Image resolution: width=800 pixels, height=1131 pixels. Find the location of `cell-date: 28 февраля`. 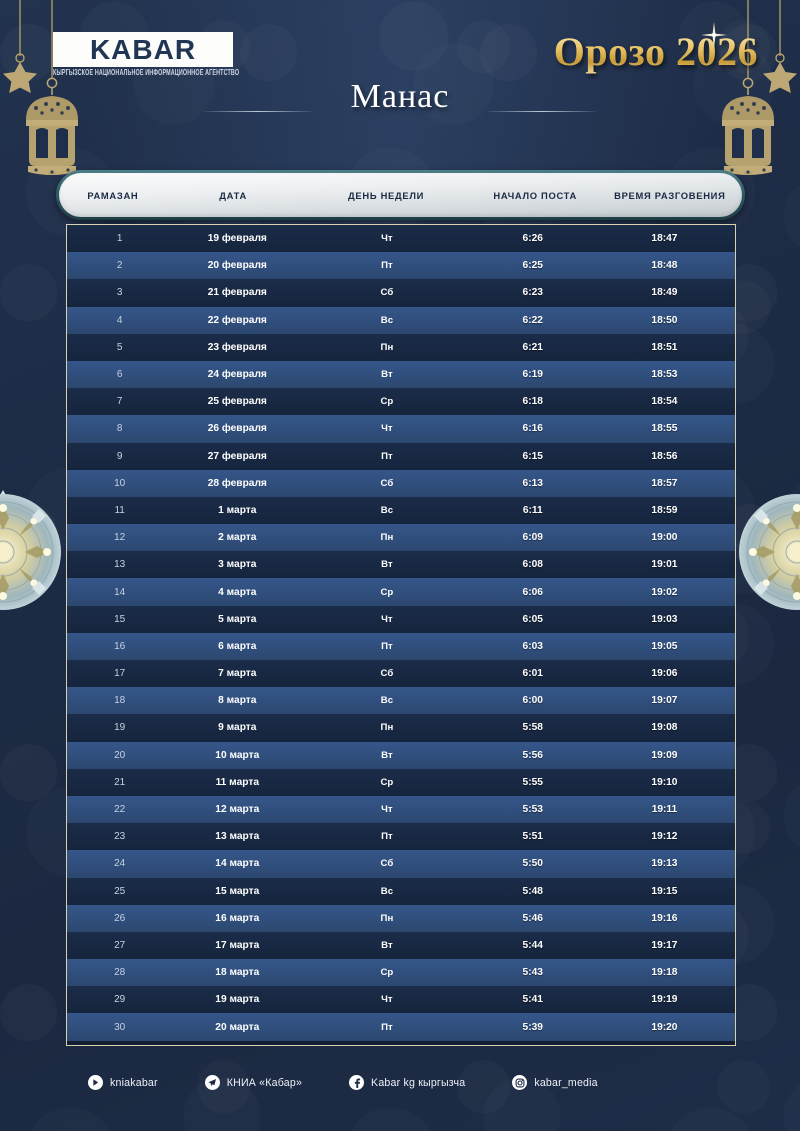

cell-date: 28 февраля is located at coordinates (237, 483).